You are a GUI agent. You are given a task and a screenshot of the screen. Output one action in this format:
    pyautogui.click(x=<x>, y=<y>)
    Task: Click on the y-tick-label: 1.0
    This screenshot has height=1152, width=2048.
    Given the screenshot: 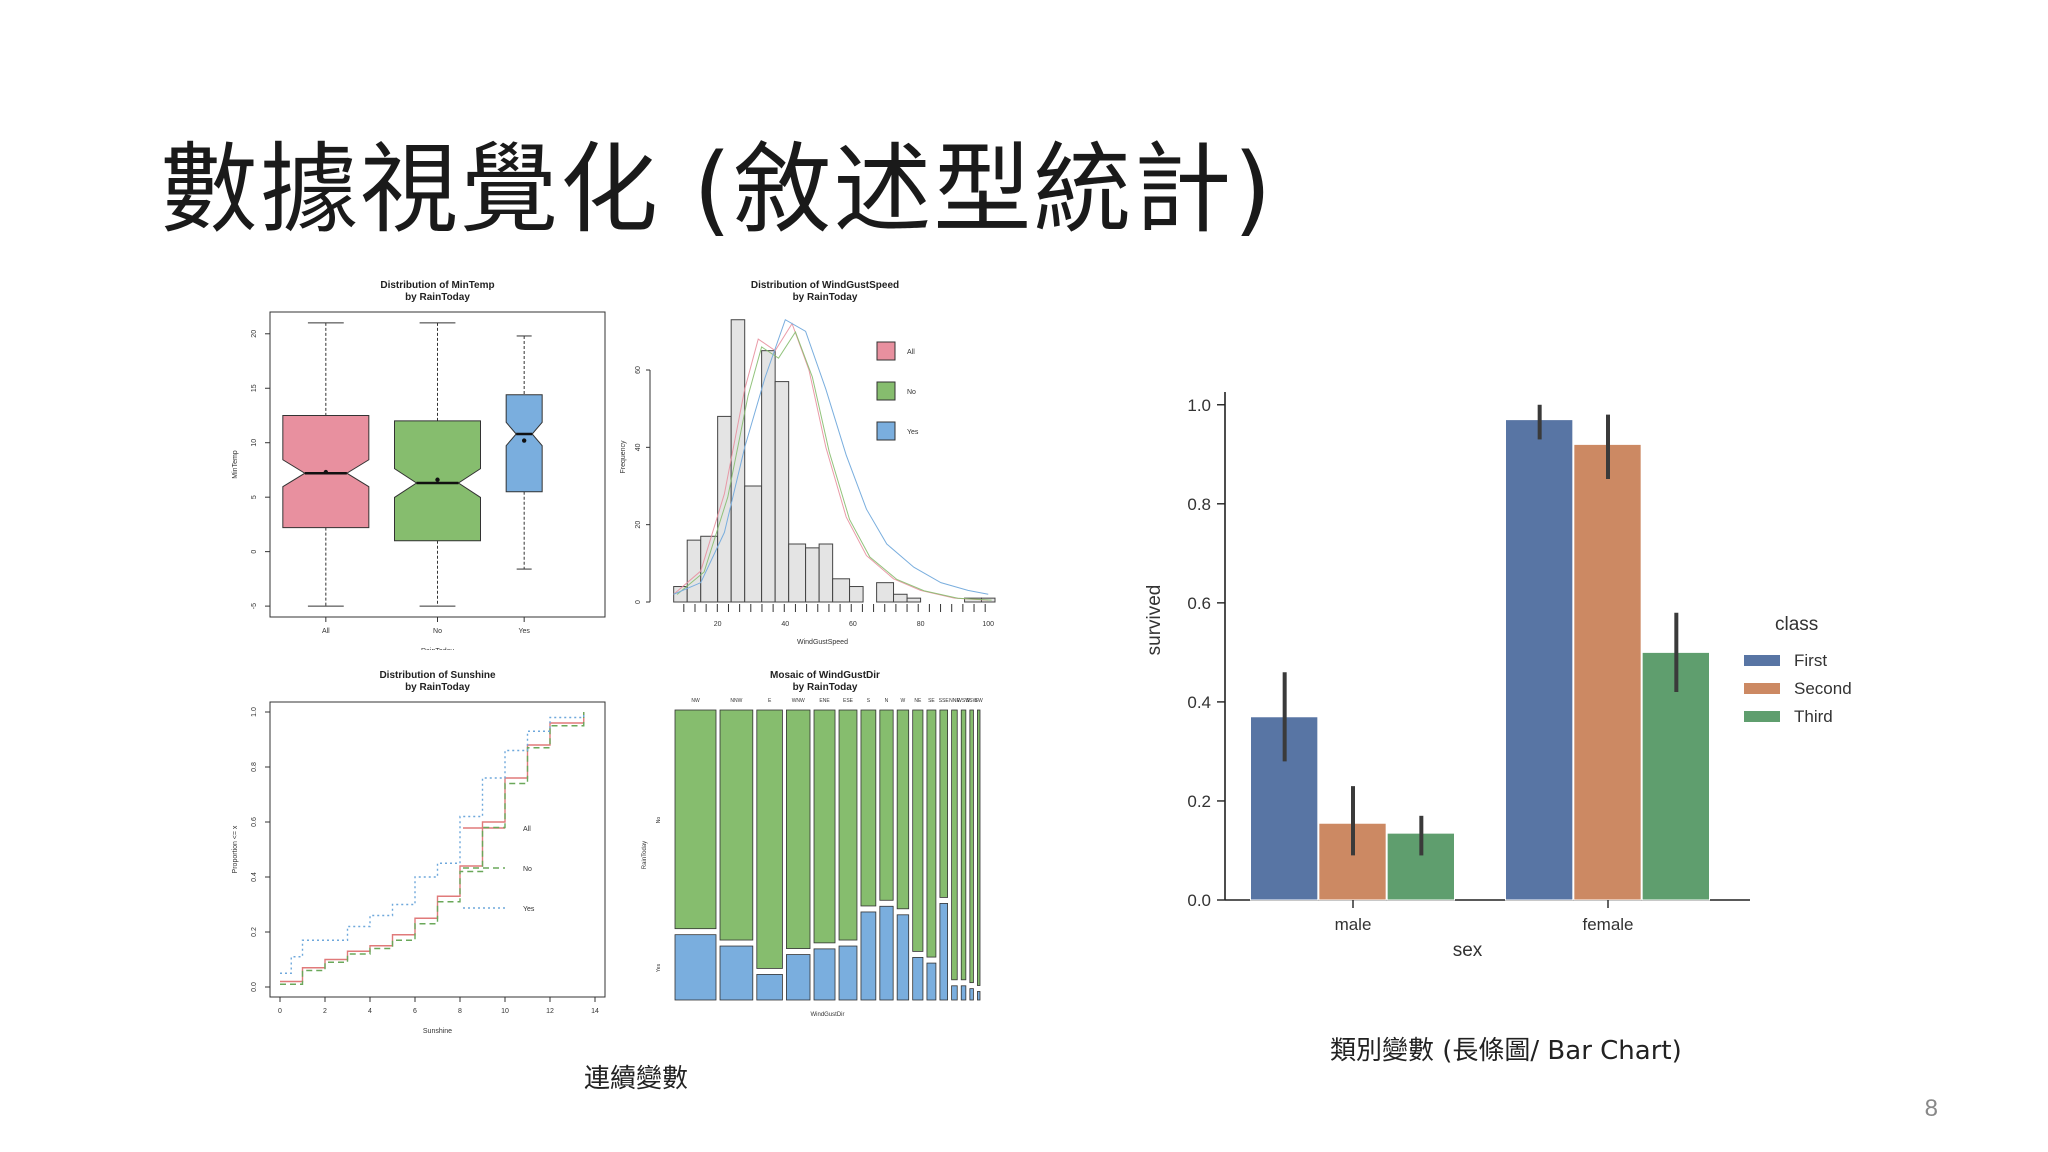 What is the action you would take?
    pyautogui.click(x=254, y=712)
    